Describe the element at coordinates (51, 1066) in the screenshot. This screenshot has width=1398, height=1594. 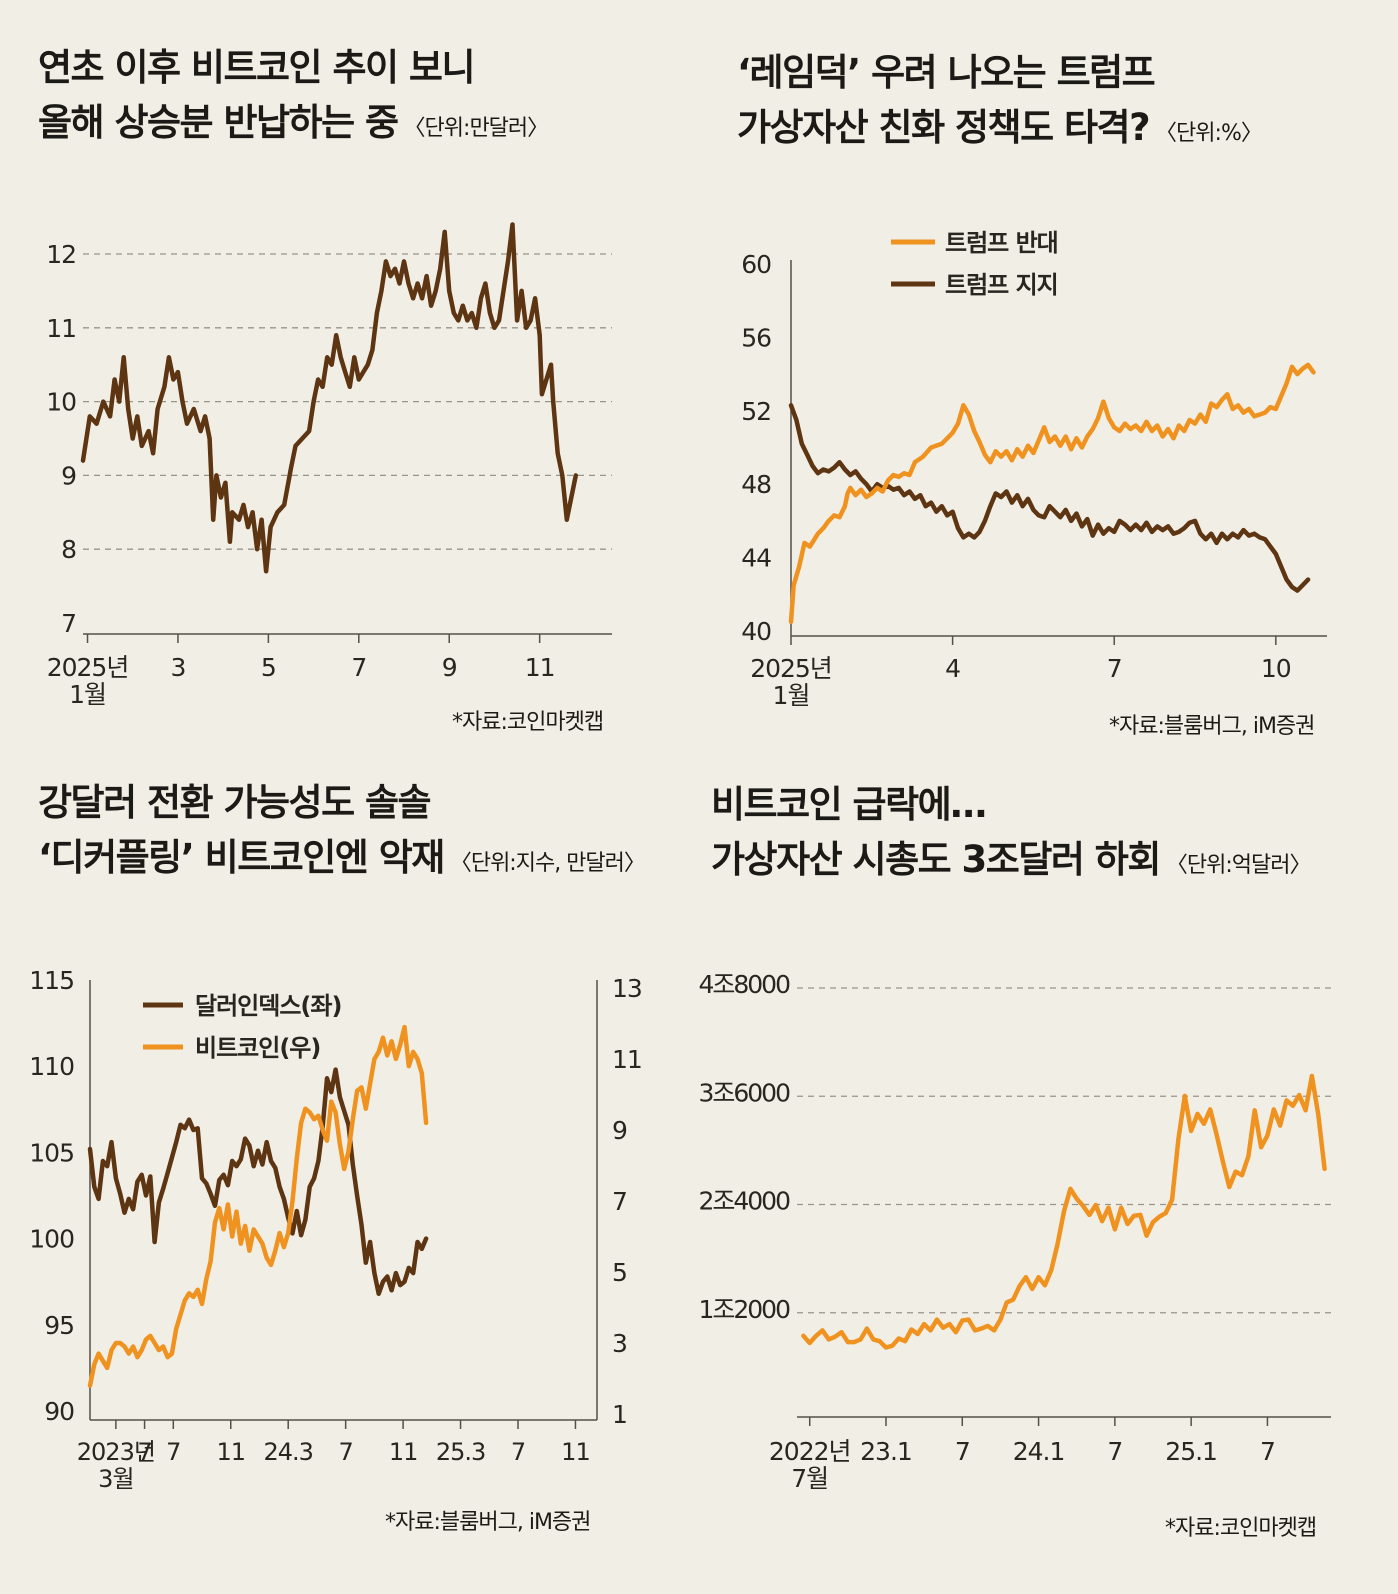
I see `y-left-tick-label: 110` at that location.